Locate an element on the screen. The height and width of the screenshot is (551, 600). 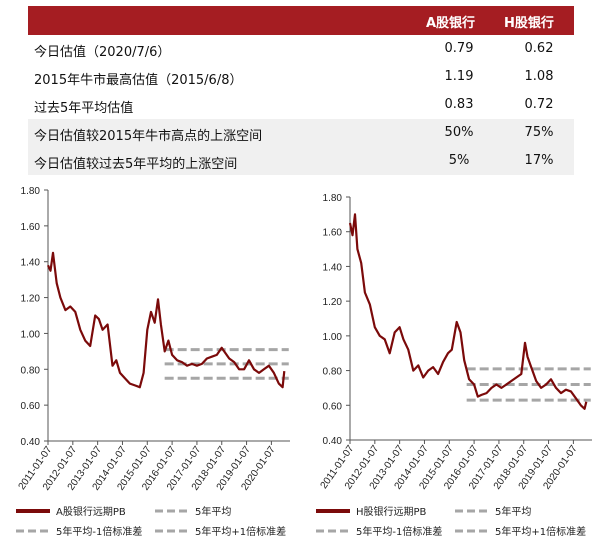
column-header-h-share: H股银行 is located at coordinates (529, 23).